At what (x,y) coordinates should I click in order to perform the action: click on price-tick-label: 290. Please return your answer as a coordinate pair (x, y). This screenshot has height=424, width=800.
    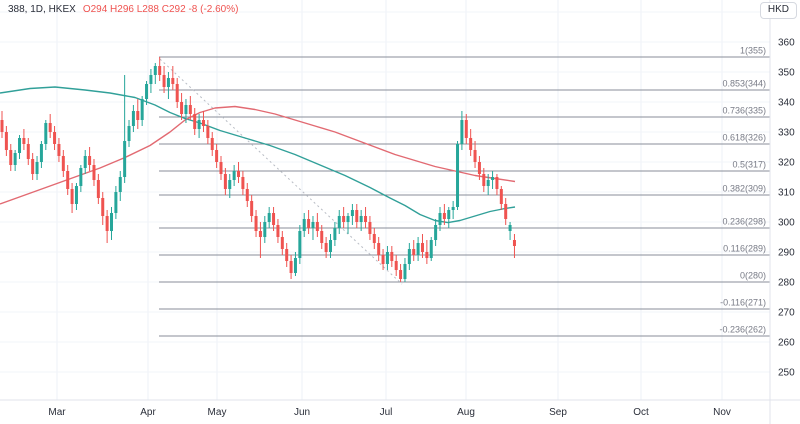
    Looking at the image, I should click on (786, 253).